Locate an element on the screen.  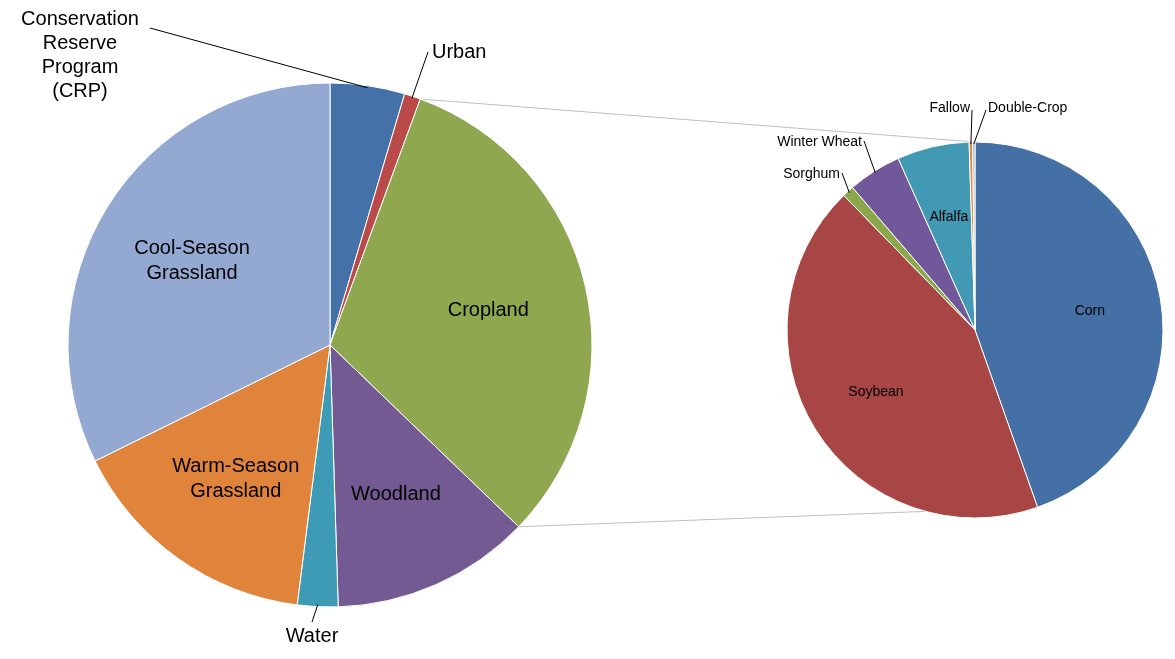
slice-label: Winter Wheat is located at coordinates (820, 141).